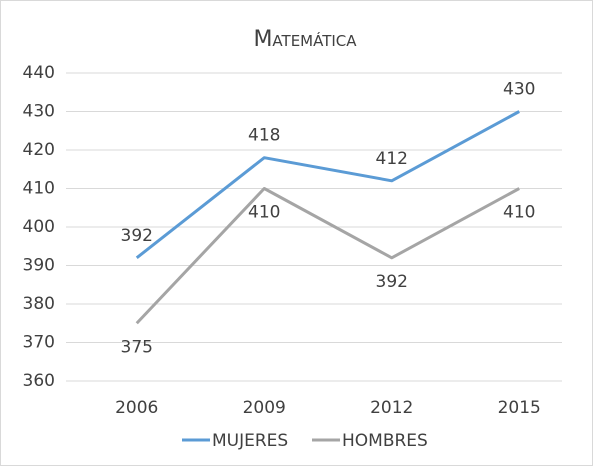 The height and width of the screenshot is (466, 593). Describe the element at coordinates (264, 136) in the screenshot. I see `data-label: 418` at that location.